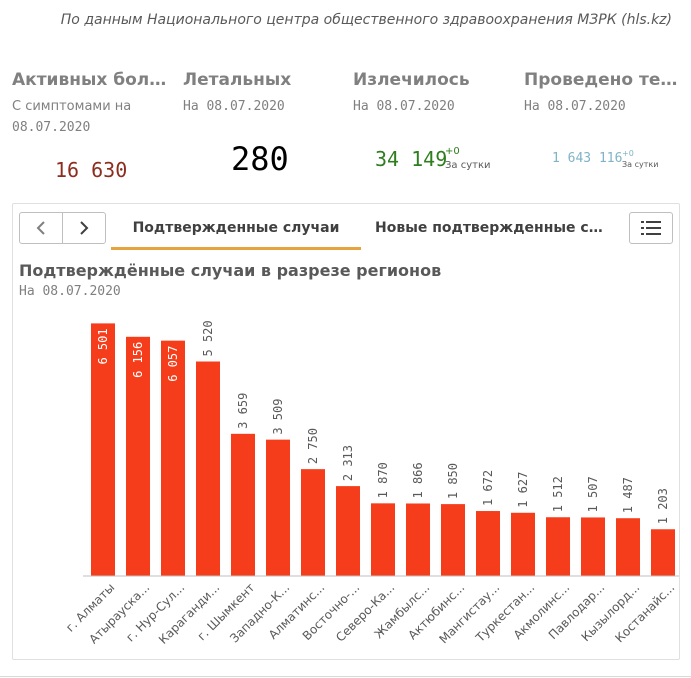 The width and height of the screenshot is (691, 678). What do you see at coordinates (345, 676) in the screenshot?
I see `bottom-divider` at bounding box center [345, 676].